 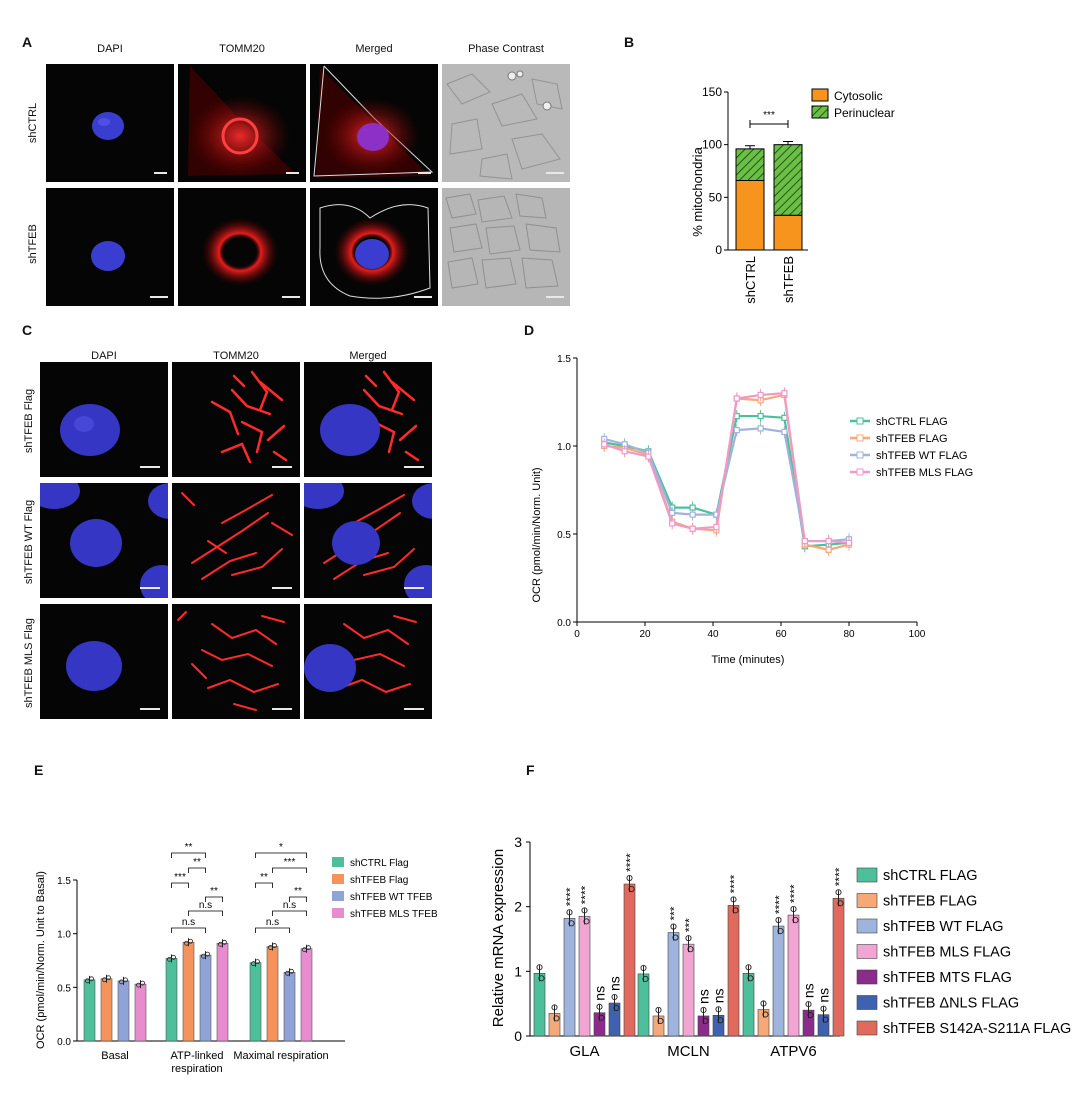 I want to click on panel-a-col-tomm20: TOMM20, so click(x=242, y=49).